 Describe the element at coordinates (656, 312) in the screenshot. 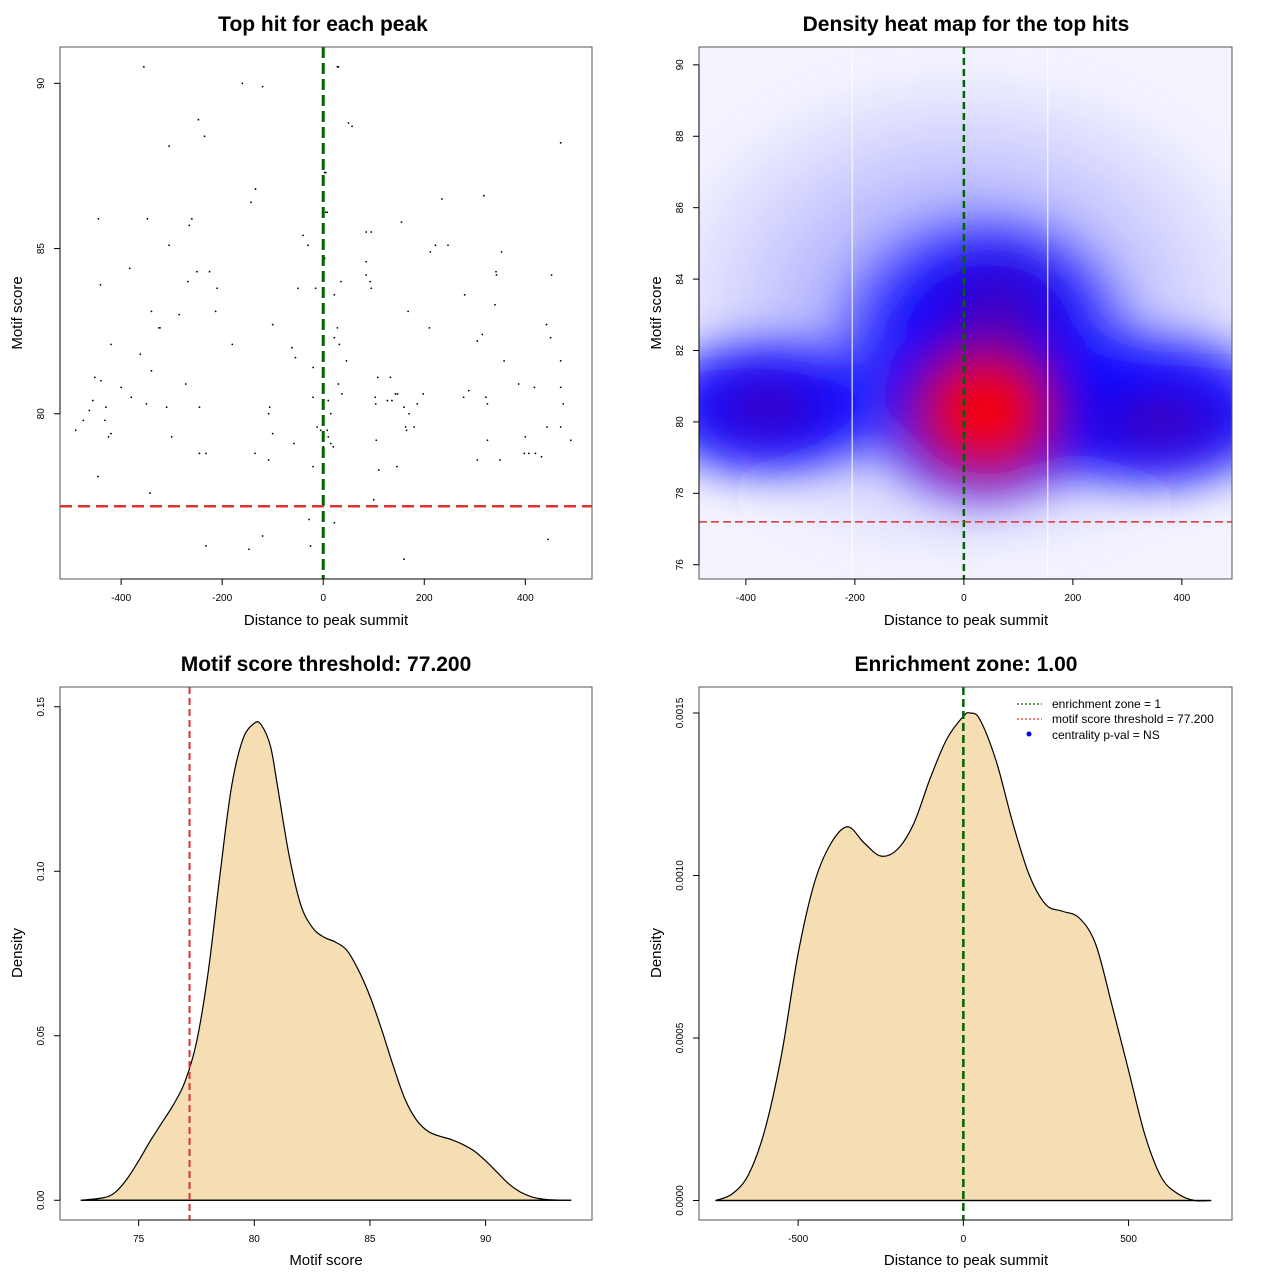

I see `y-axis-label: Motif score` at that location.